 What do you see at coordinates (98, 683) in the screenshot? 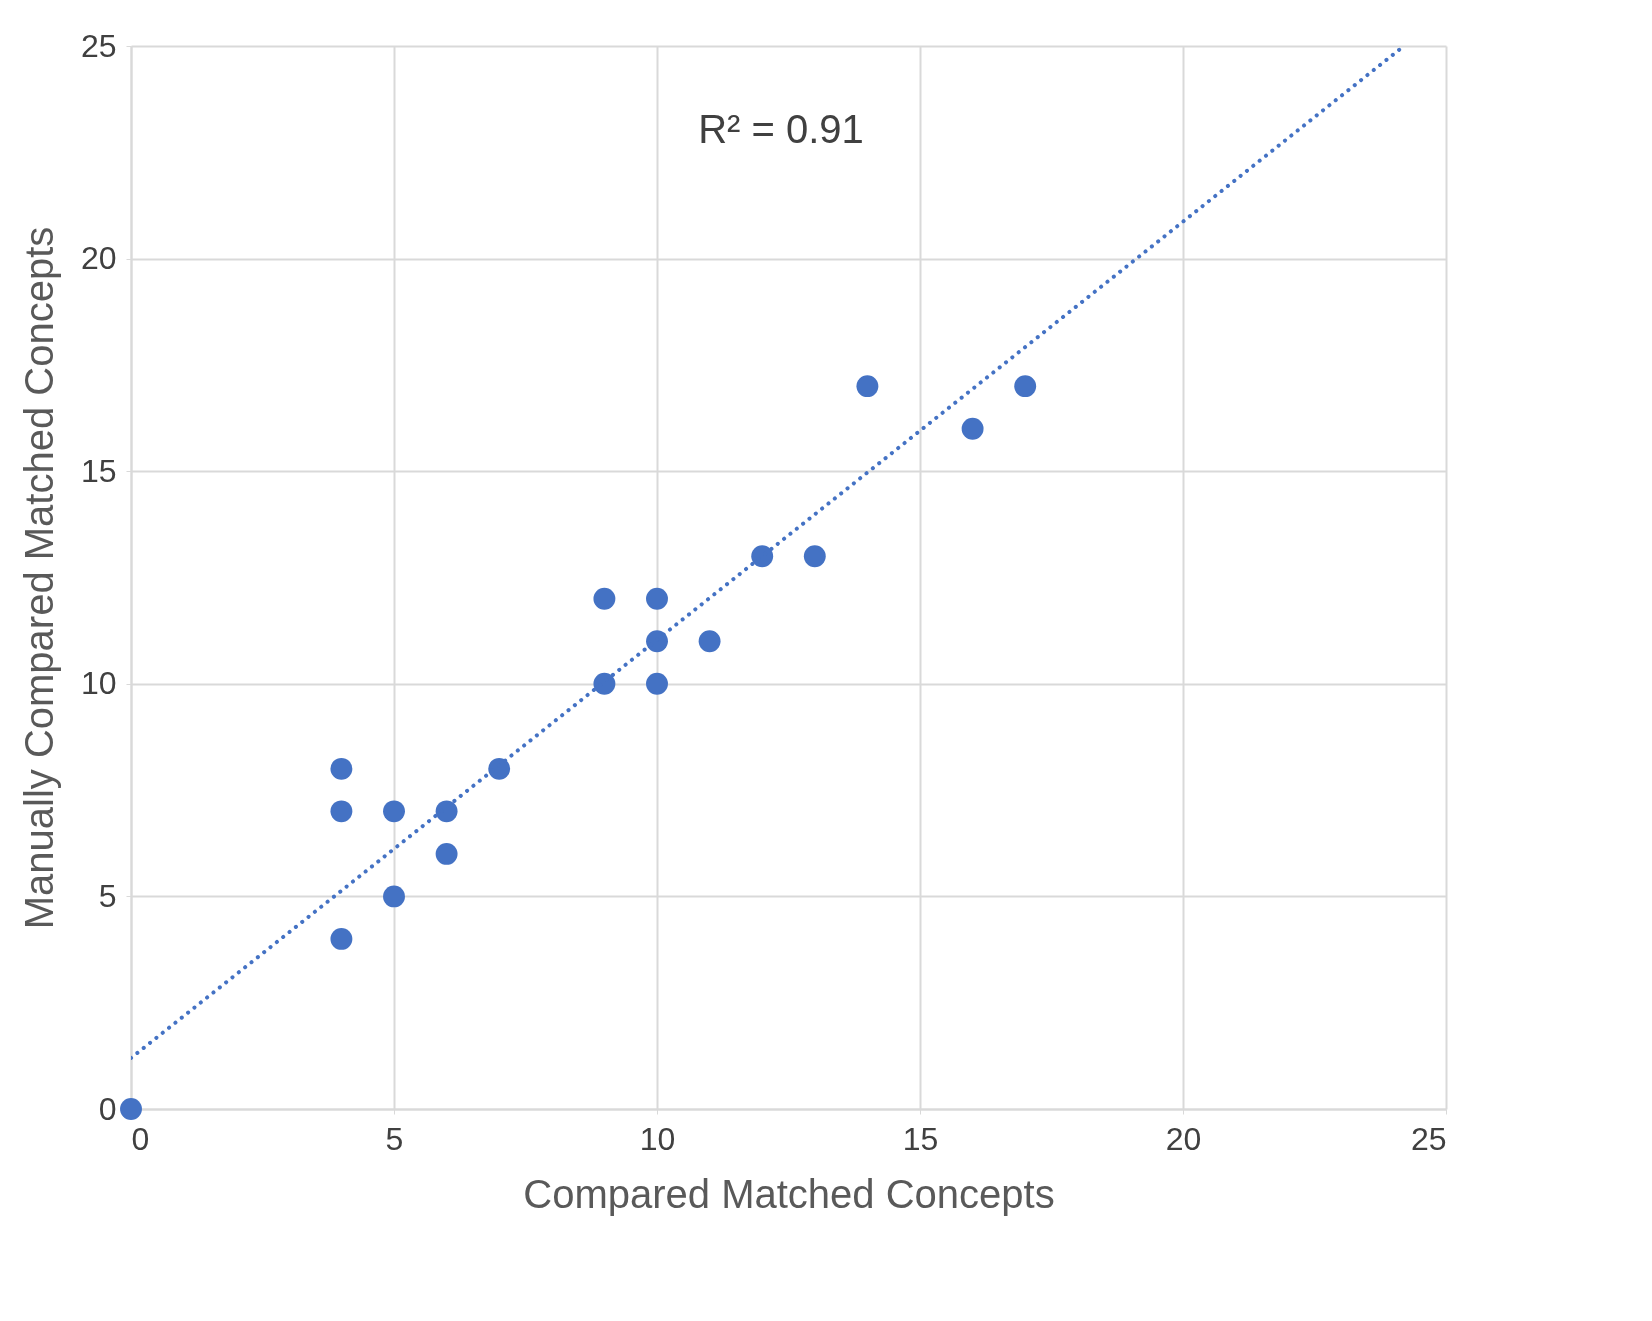
I see `y-tick-label: 10` at bounding box center [98, 683].